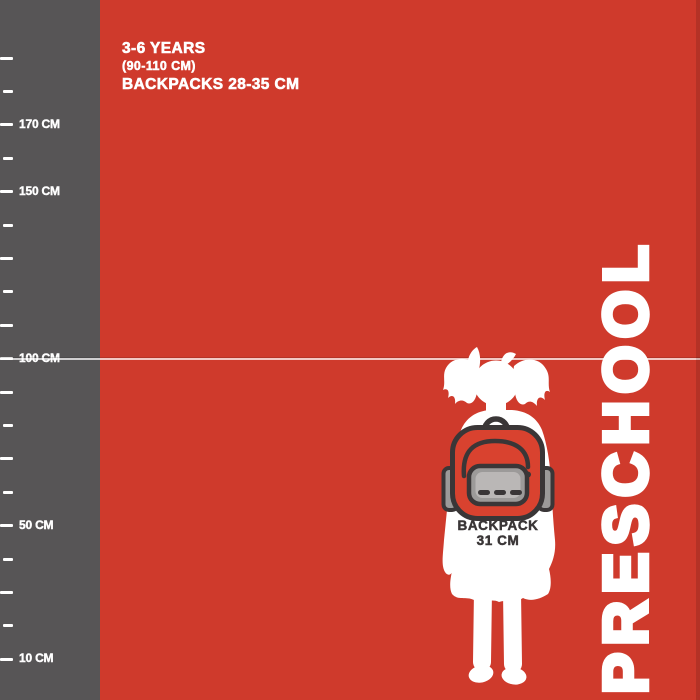 This screenshot has width=700, height=700. Describe the element at coordinates (211, 85) in the screenshot. I see `backpack-size-label: BACKPACKS 28-35 CM` at that location.